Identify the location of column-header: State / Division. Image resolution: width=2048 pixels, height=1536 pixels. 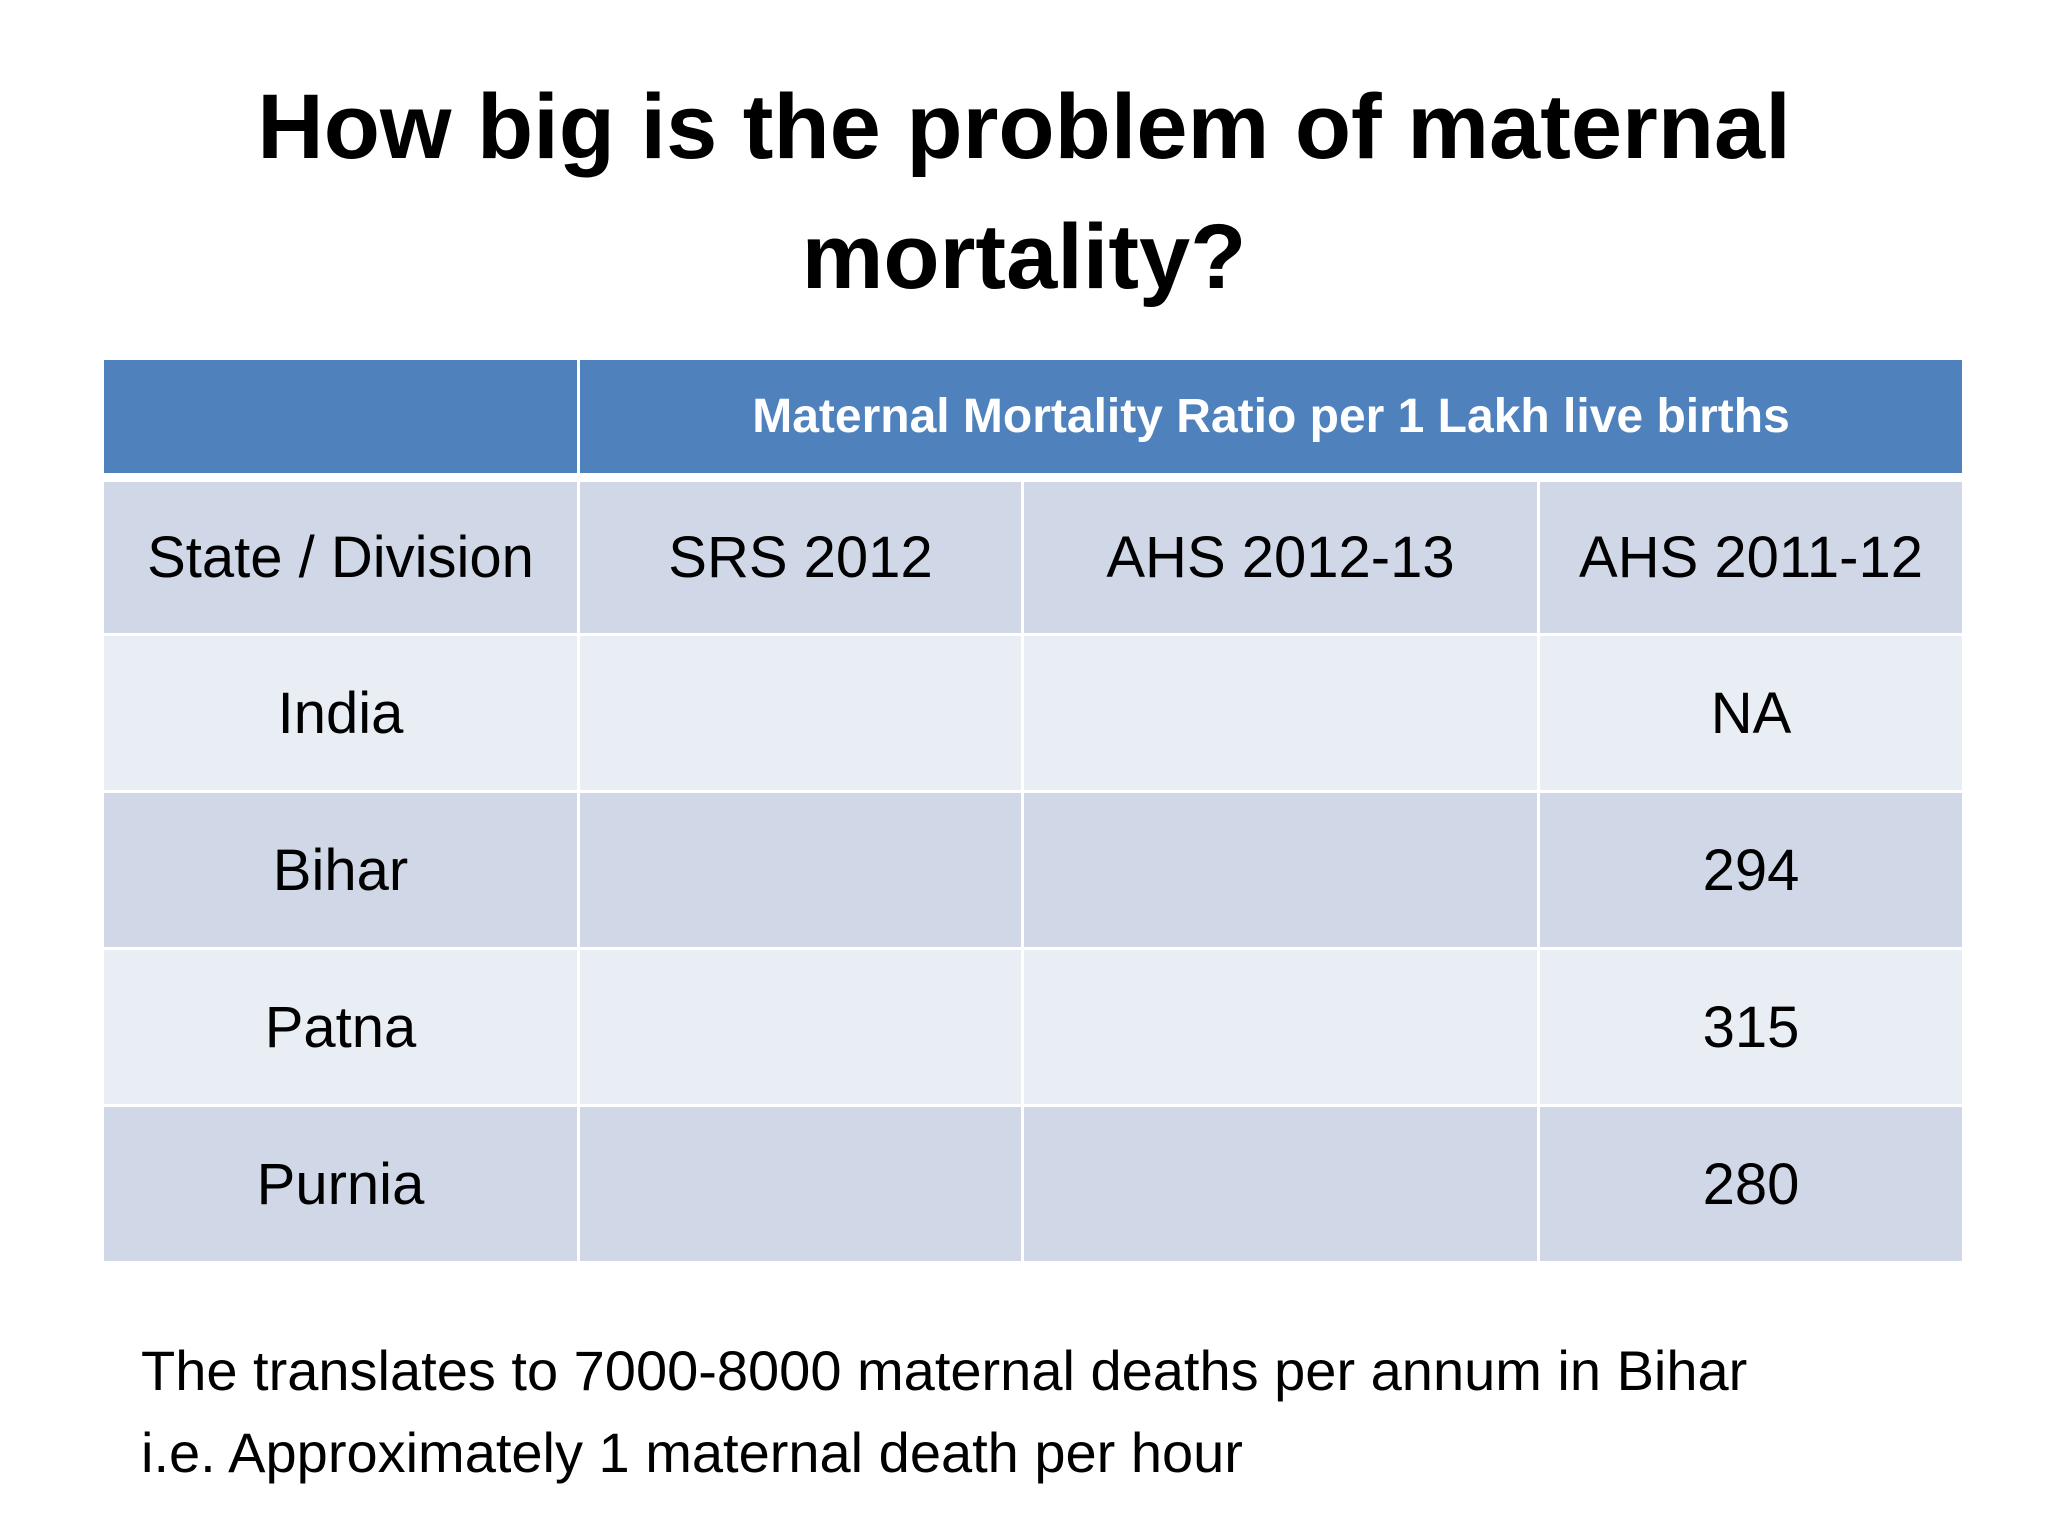
(340, 557).